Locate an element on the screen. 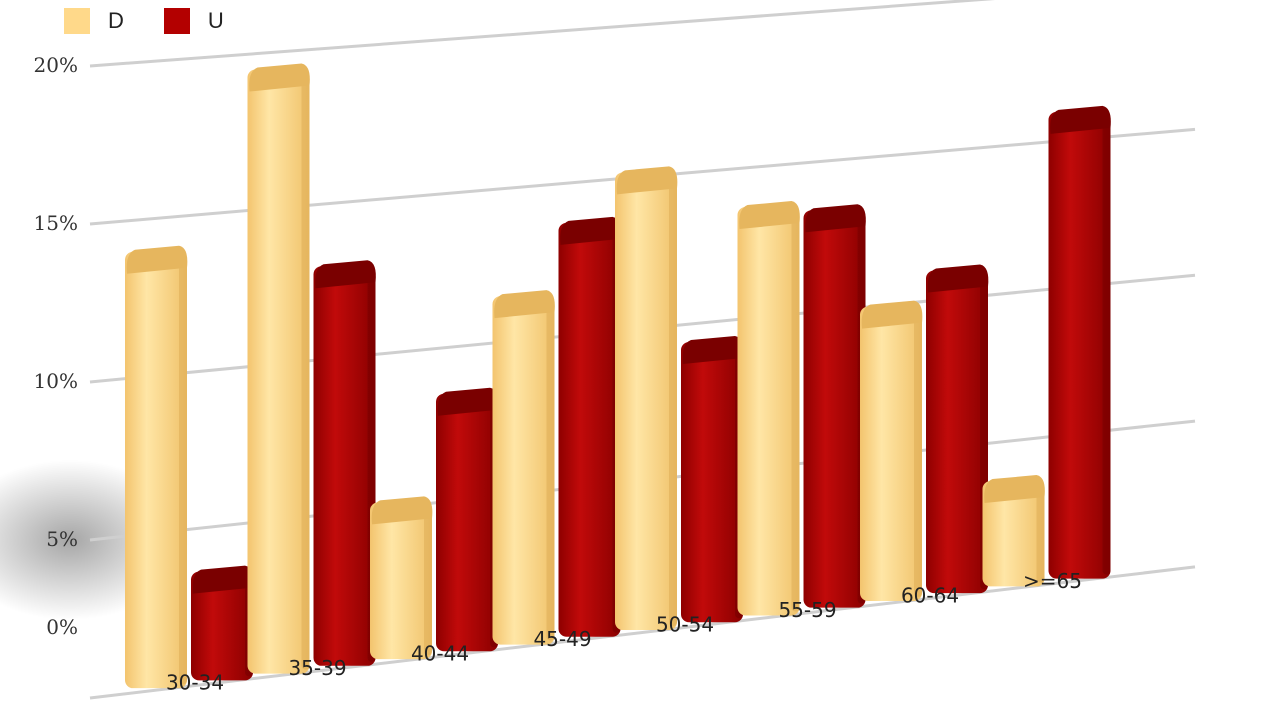 The image size is (1281, 726). y-tick-label: 20% is located at coordinates (56, 65).